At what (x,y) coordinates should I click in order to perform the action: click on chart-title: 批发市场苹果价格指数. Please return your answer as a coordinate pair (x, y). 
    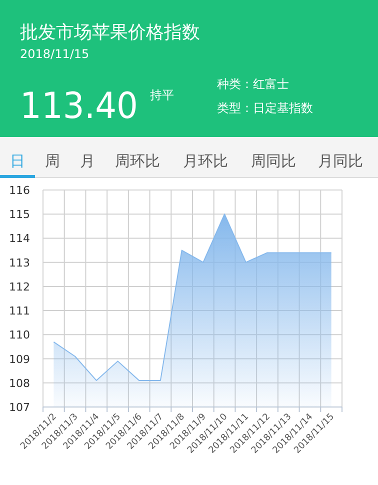
    Looking at the image, I should click on (110, 32).